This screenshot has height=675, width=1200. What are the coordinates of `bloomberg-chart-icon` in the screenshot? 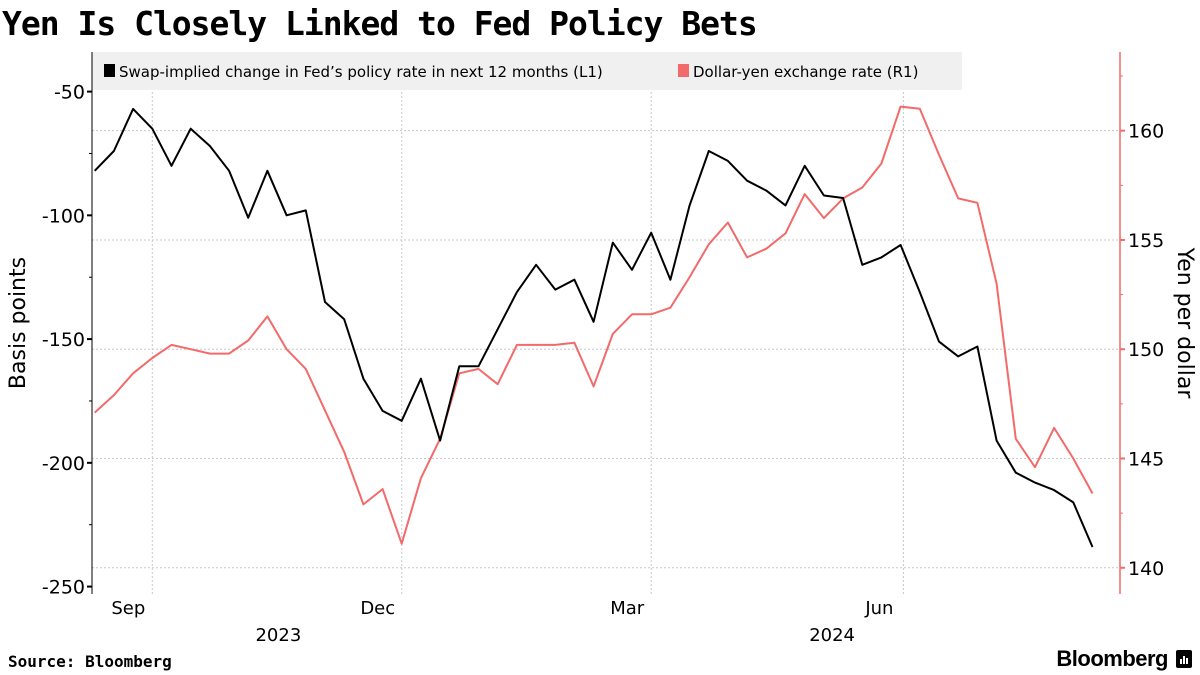 It's located at (1184, 659).